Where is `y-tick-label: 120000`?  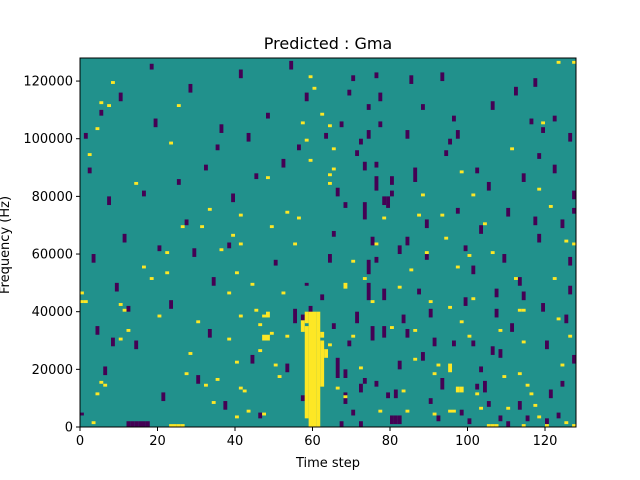 y-tick-label: 120000 is located at coordinates (48, 82).